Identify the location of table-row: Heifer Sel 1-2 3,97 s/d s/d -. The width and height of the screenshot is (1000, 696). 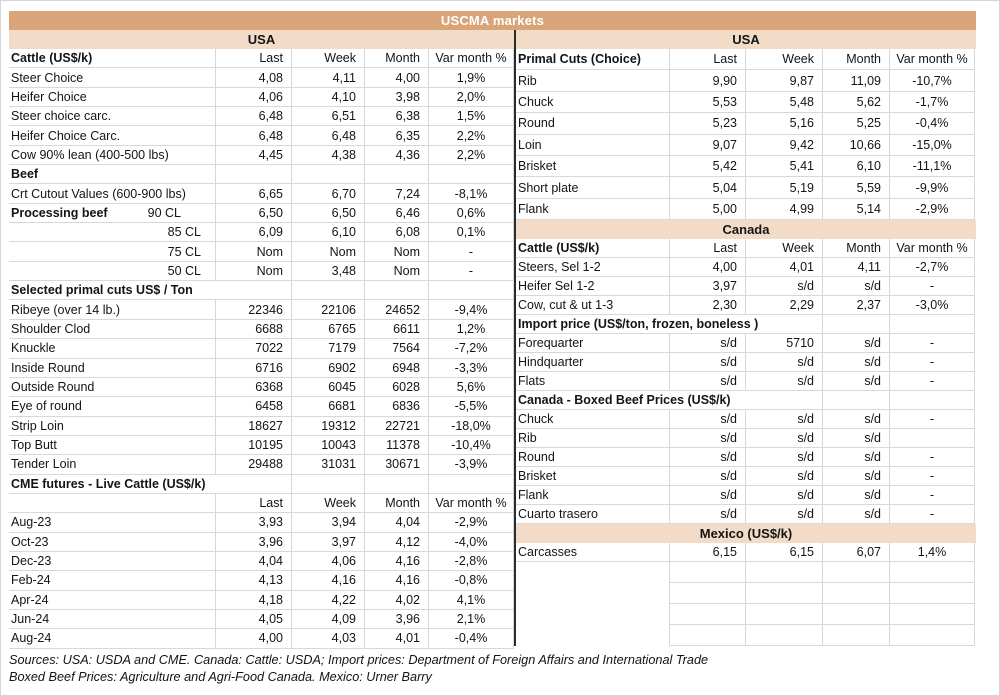
(746, 287).